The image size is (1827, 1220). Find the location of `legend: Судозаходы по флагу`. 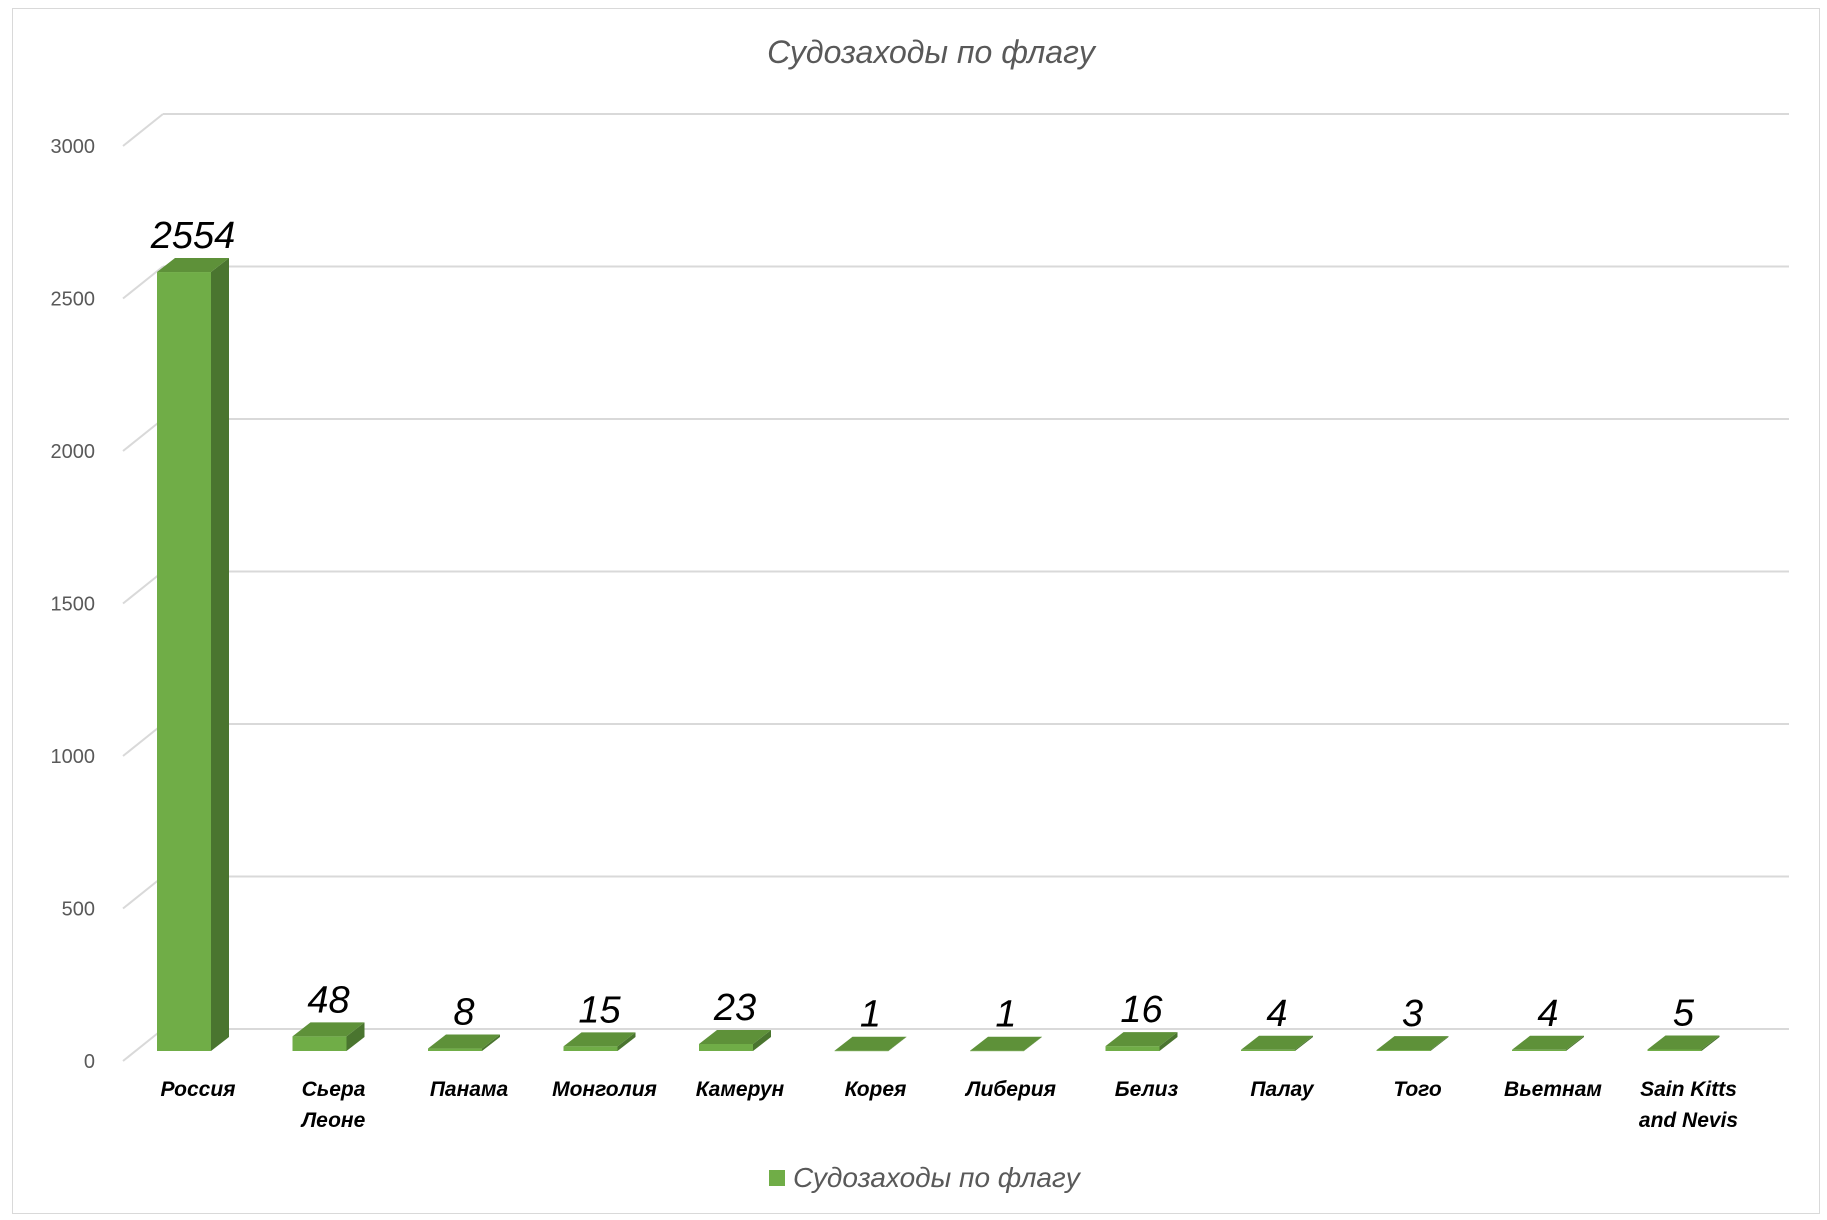

legend: Судозаходы по флагу is located at coordinates (925, 1177).